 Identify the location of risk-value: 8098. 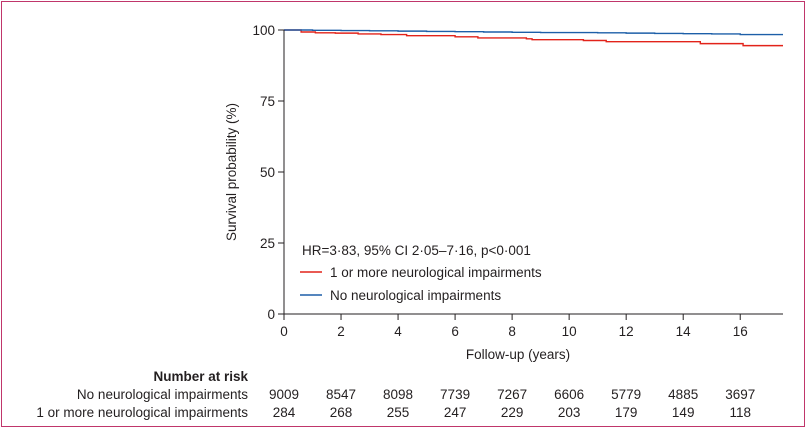
(398, 394).